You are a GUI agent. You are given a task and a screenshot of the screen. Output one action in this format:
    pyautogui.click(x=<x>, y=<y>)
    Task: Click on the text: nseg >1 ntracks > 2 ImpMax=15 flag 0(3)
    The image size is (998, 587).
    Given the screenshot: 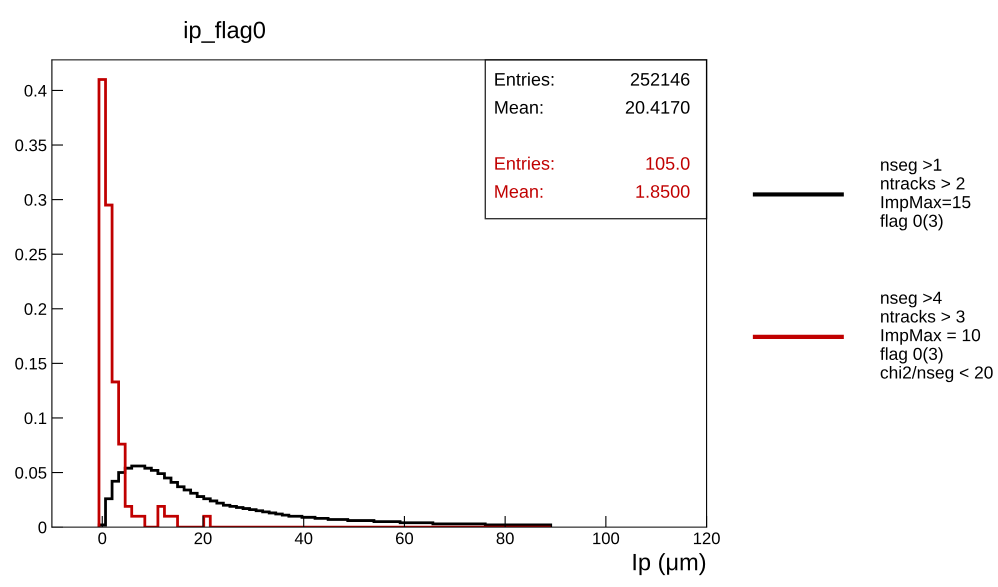 What is the action you would take?
    pyautogui.click(x=925, y=194)
    